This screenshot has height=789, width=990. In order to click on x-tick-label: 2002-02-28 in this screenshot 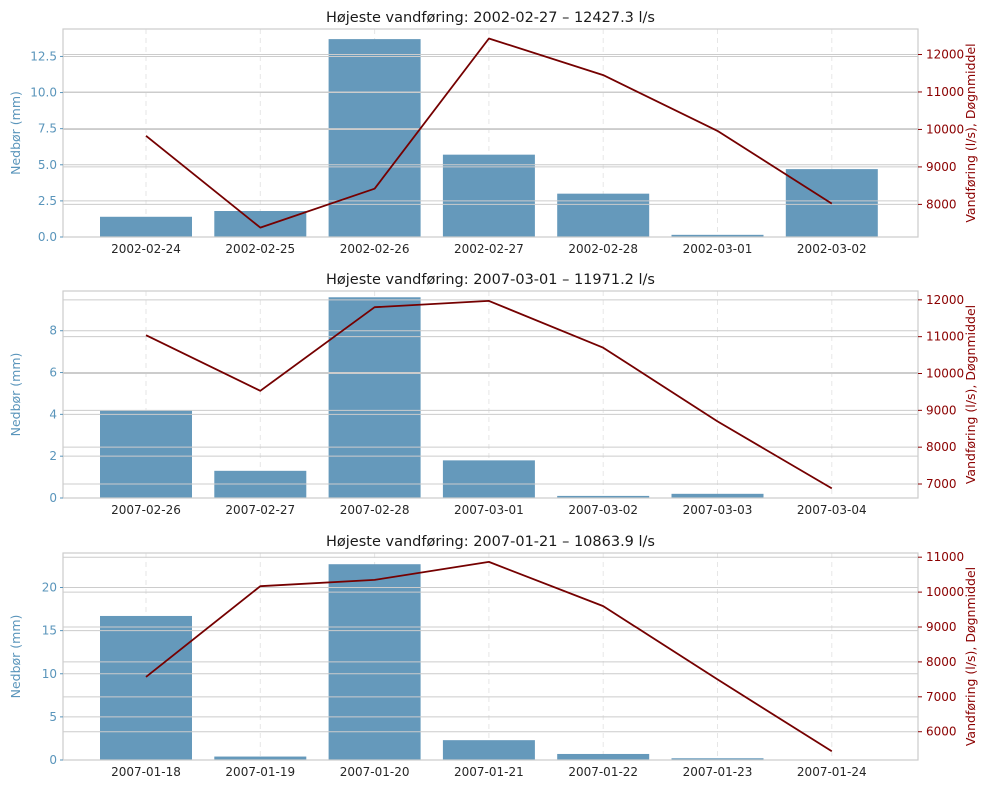, I will do `click(603, 249)`.